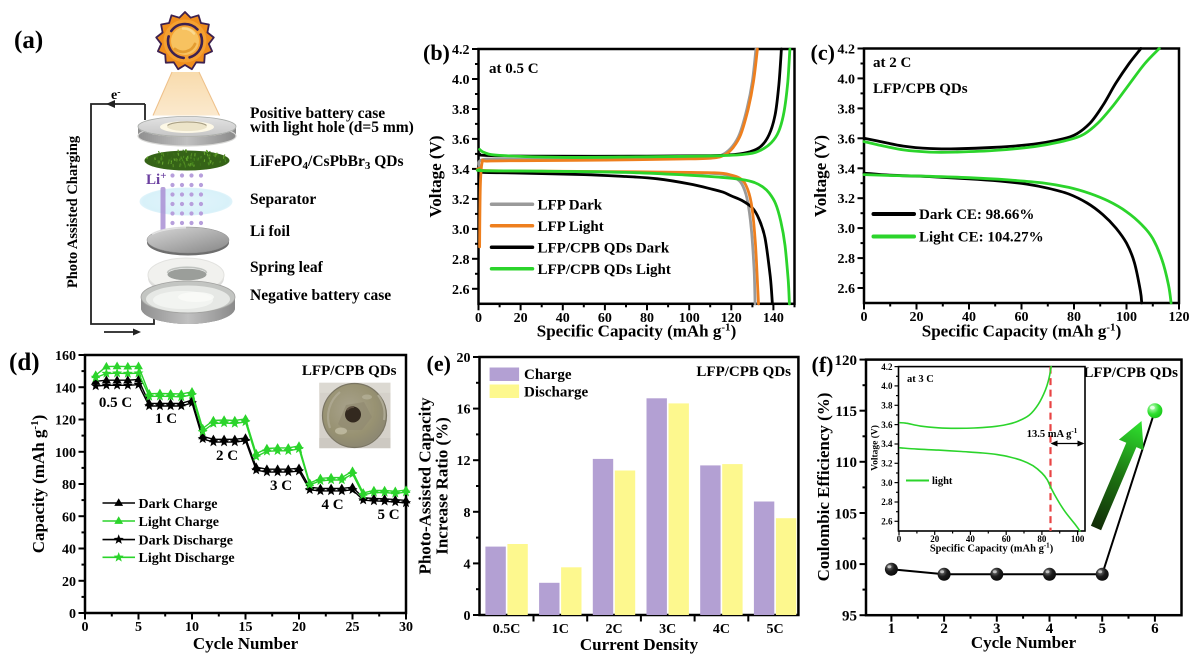  I want to click on svg-text: Current Density, so click(639, 644).